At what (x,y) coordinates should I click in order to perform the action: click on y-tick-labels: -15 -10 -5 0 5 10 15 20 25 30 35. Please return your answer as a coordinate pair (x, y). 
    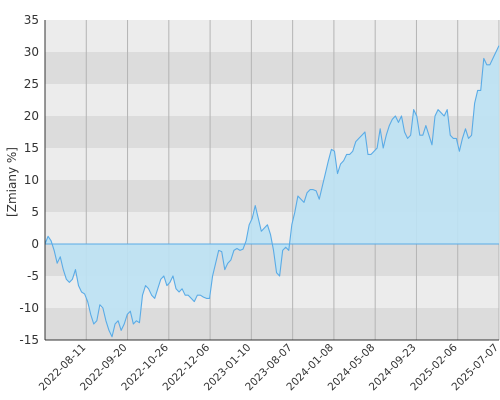
    Looking at the image, I should click on (29, 180).